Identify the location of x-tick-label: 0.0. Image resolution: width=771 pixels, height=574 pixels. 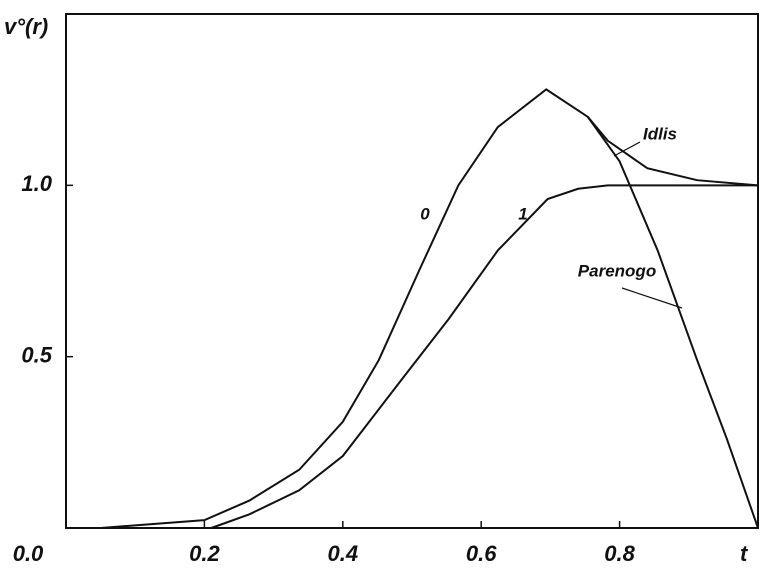
(28, 553).